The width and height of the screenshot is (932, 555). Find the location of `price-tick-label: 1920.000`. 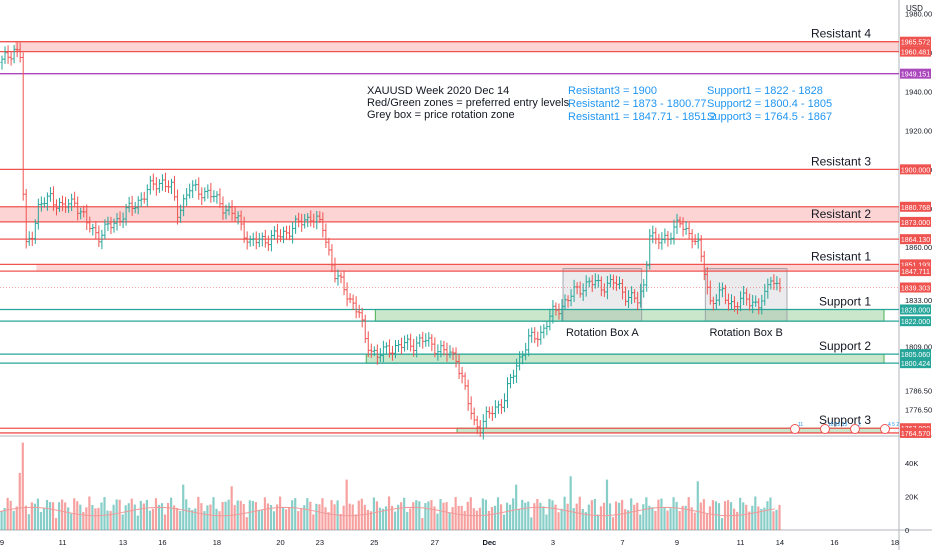

price-tick-label: 1920.000 is located at coordinates (918, 130).